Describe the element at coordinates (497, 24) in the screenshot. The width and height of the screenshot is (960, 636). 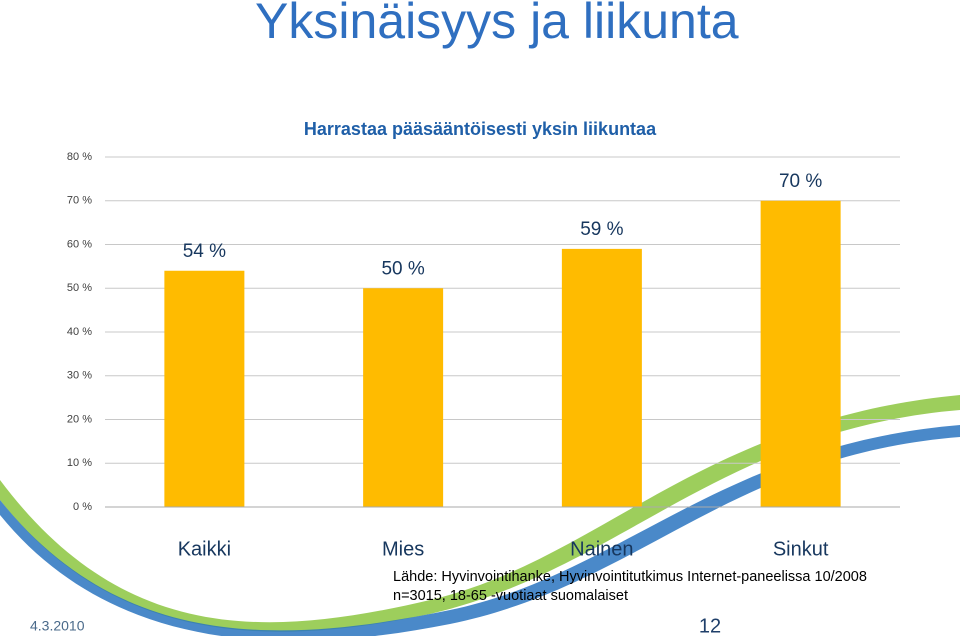
I see `slide-title: Yksinäisyys ja liikunta` at that location.